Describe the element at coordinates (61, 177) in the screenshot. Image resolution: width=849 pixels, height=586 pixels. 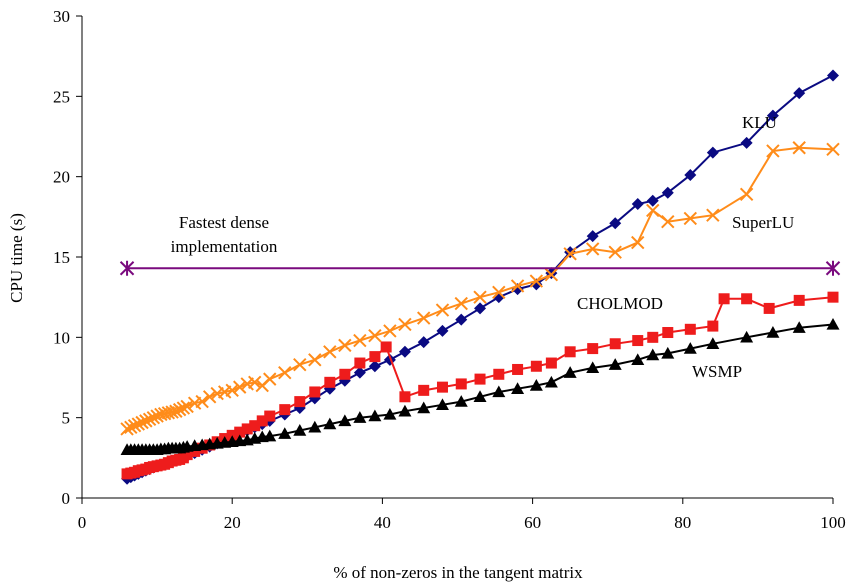
I see `y-tick-label: 20` at that location.